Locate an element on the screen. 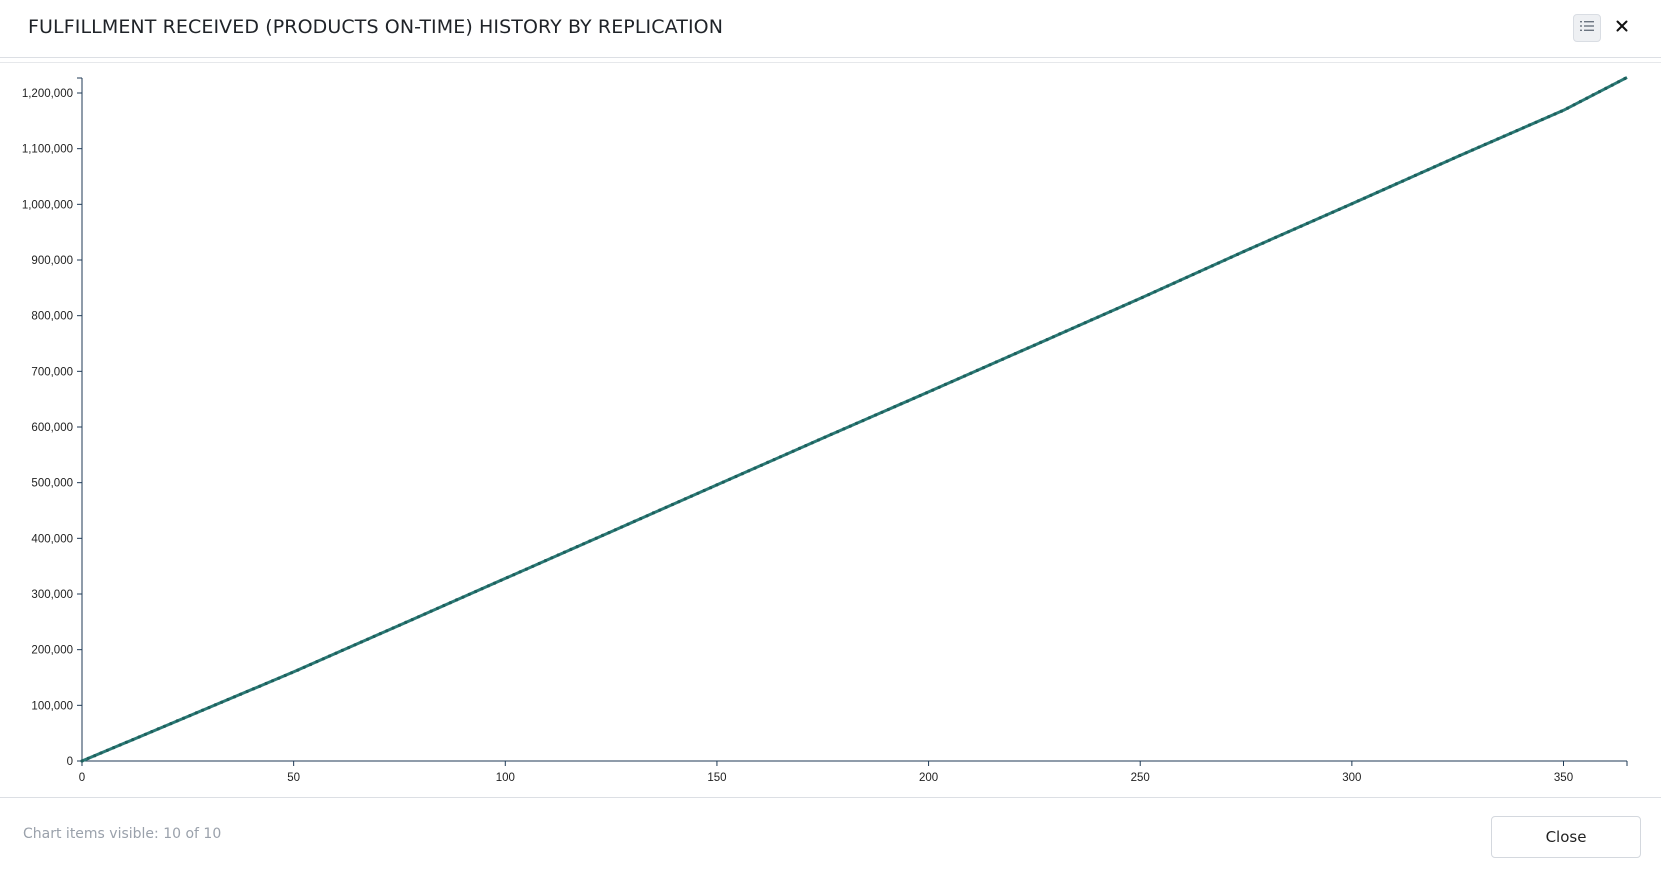 This screenshot has height=869, width=1661. dialog-close-button is located at coordinates (1622, 28).